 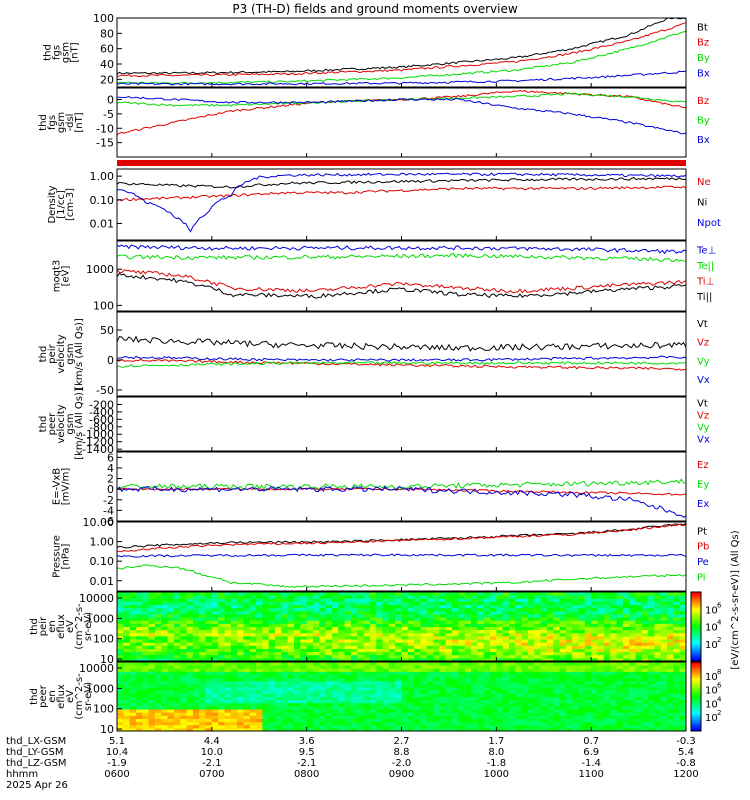 What do you see at coordinates (79, 424) in the screenshot?
I see `y-axis-label: [km/s (All Qs)]` at bounding box center [79, 424].